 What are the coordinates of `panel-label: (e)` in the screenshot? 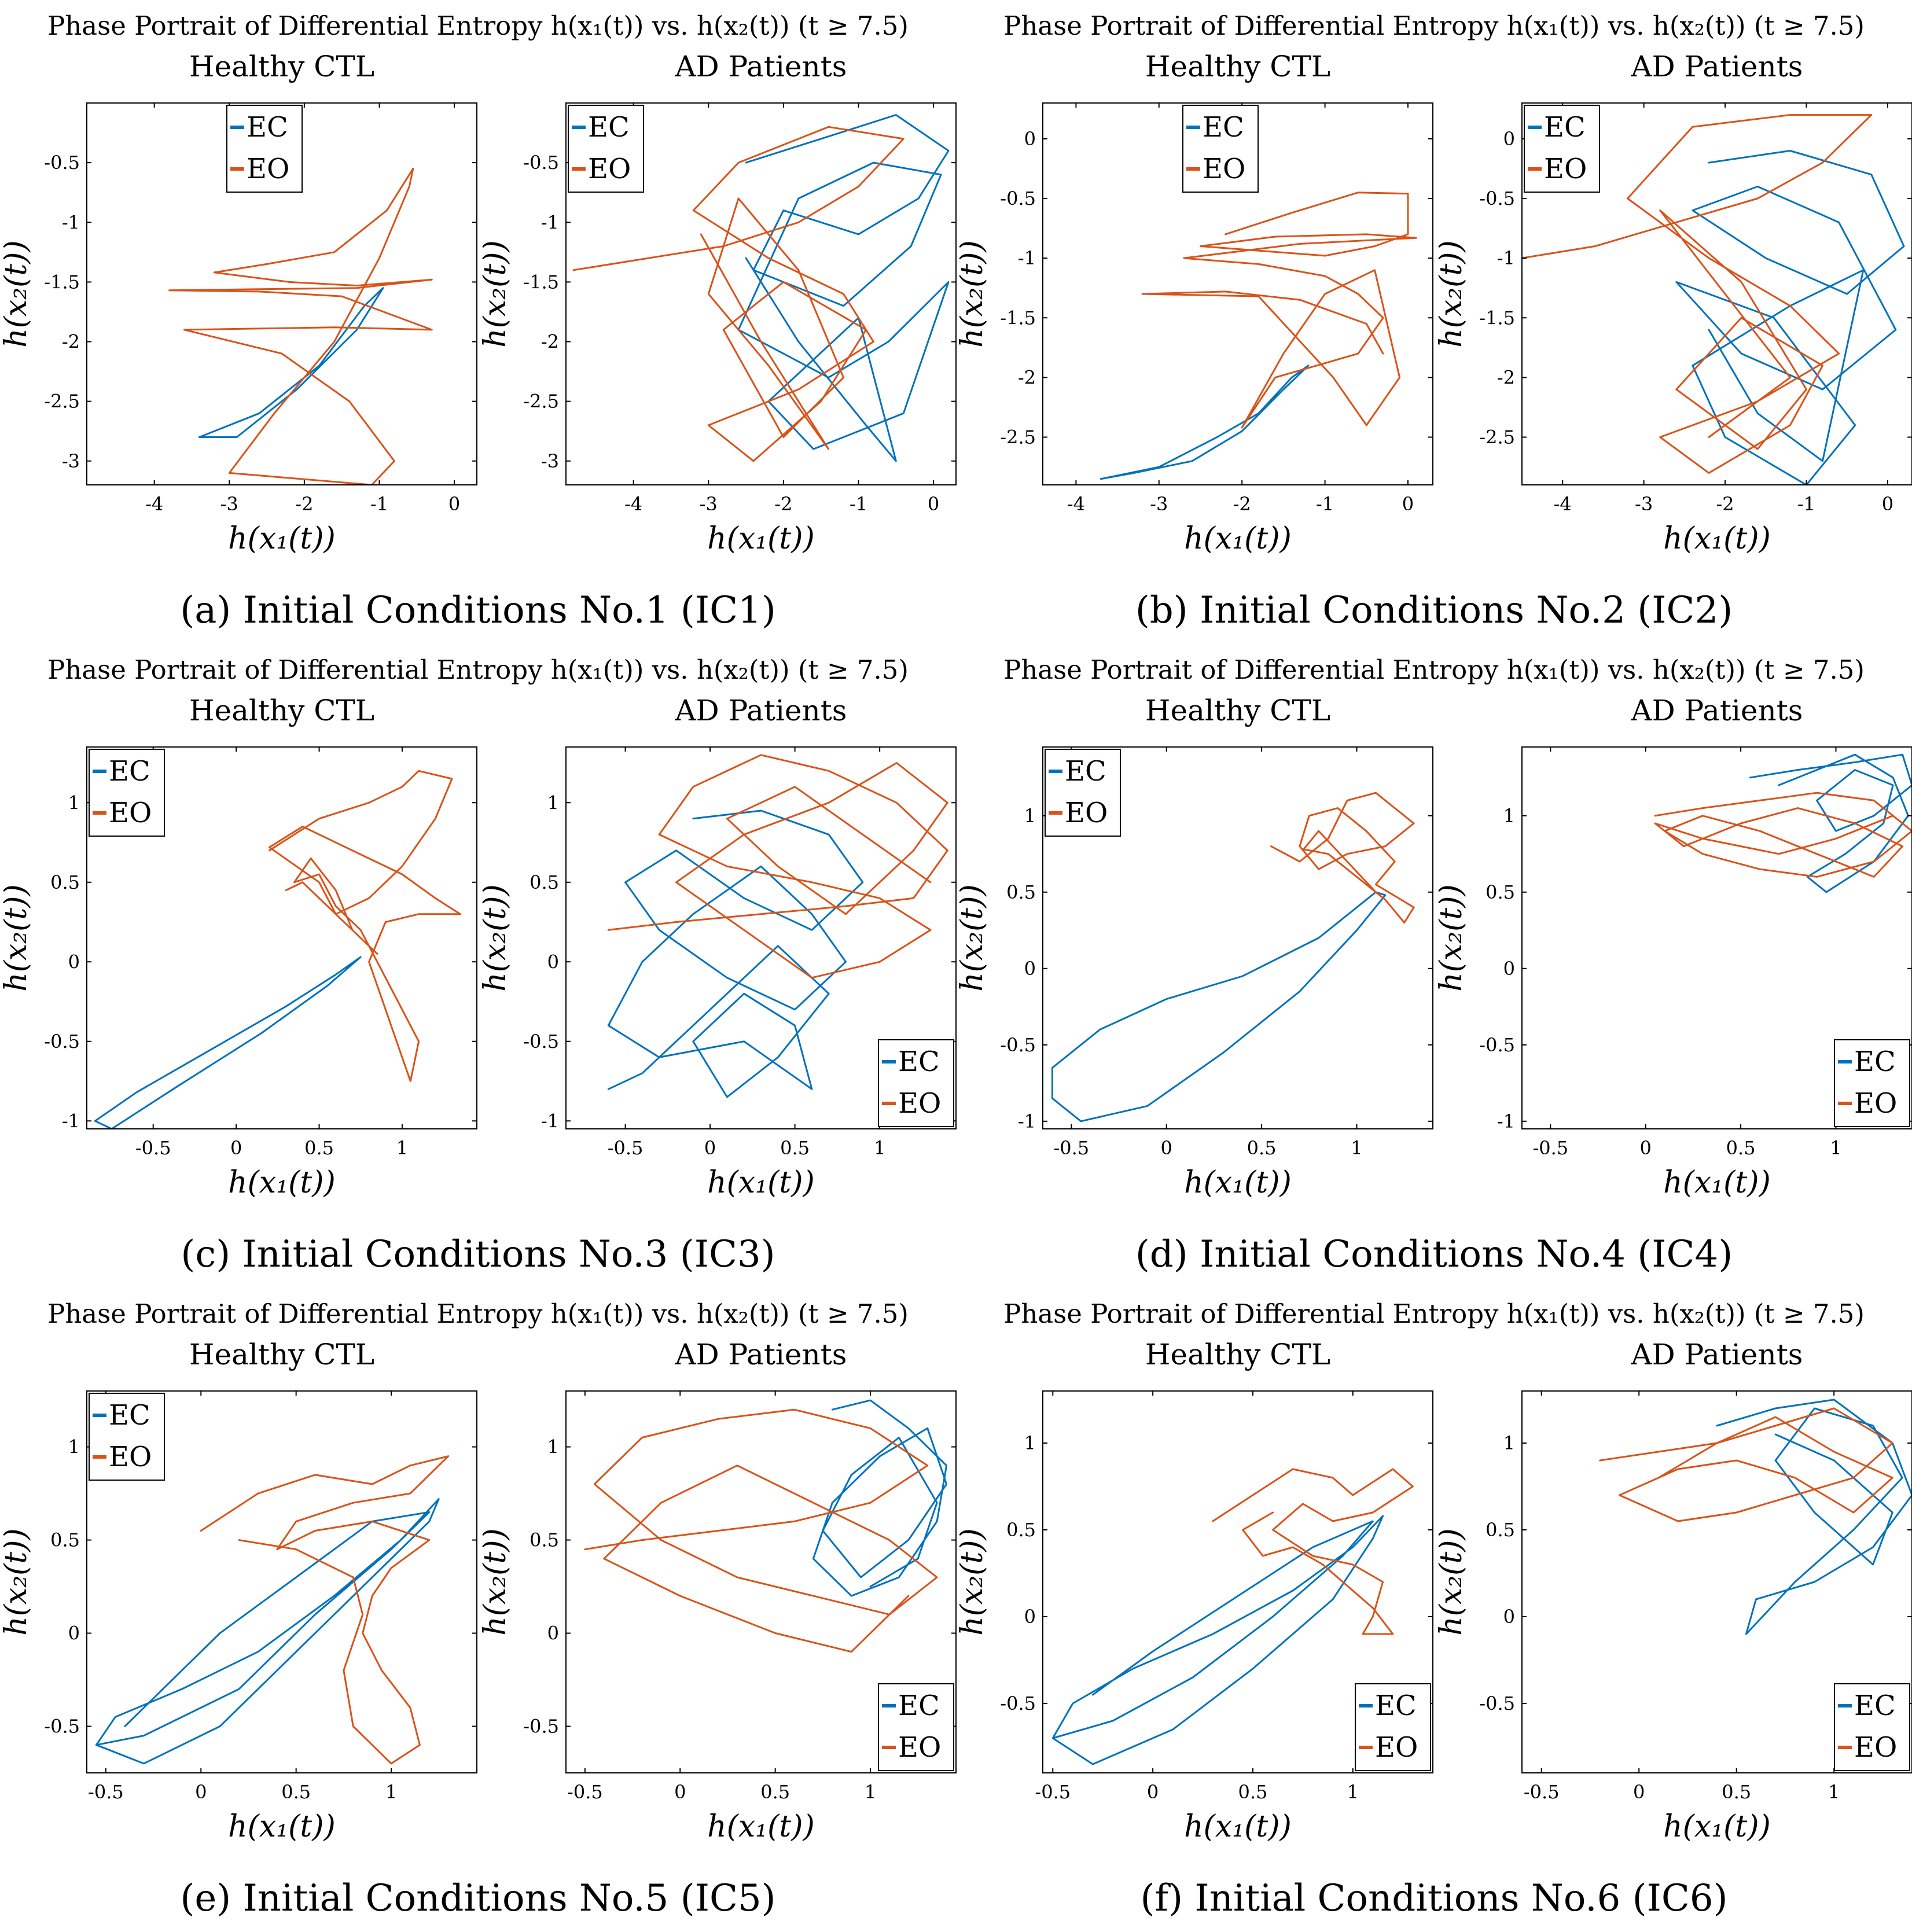 It's located at (206, 1898).